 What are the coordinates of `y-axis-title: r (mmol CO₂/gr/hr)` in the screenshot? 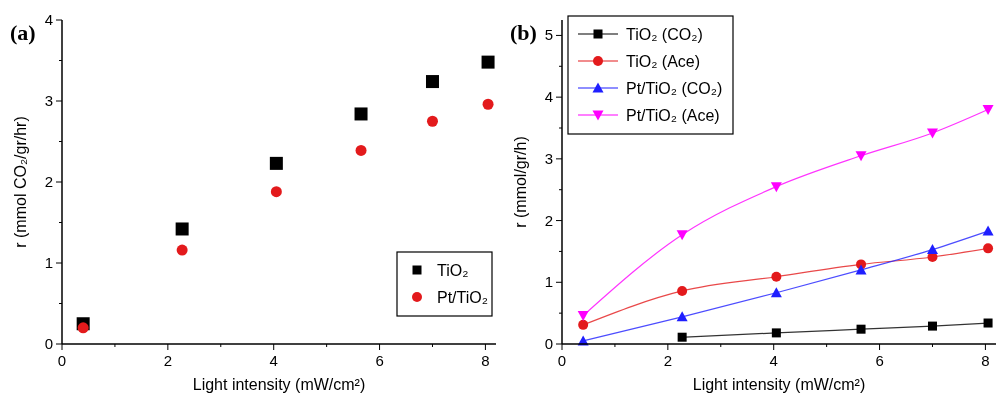 It's located at (20, 182).